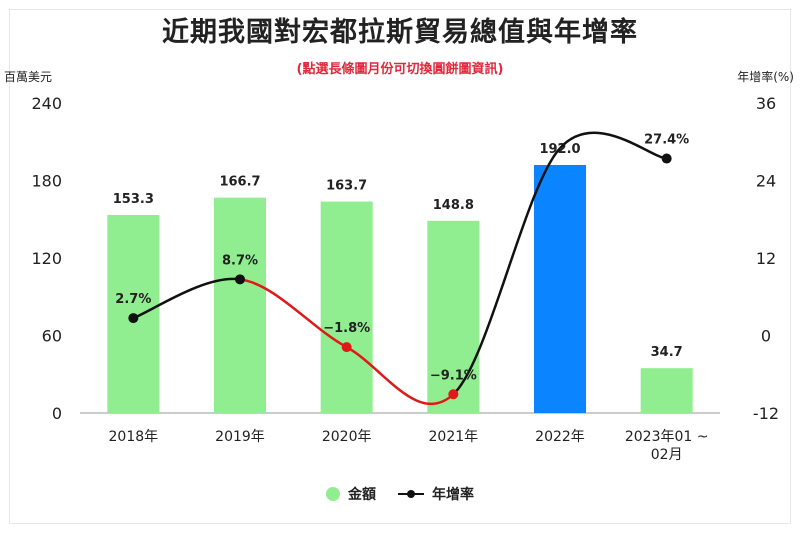 The width and height of the screenshot is (800, 533). What do you see at coordinates (52, 336) in the screenshot?
I see `left-axis-tick: 60` at bounding box center [52, 336].